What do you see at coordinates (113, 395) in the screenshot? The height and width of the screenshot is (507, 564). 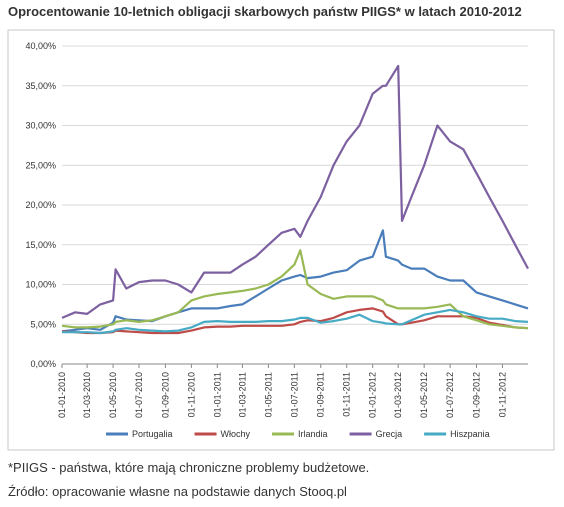 I see `x-tick-label: 01-05-2010` at bounding box center [113, 395].